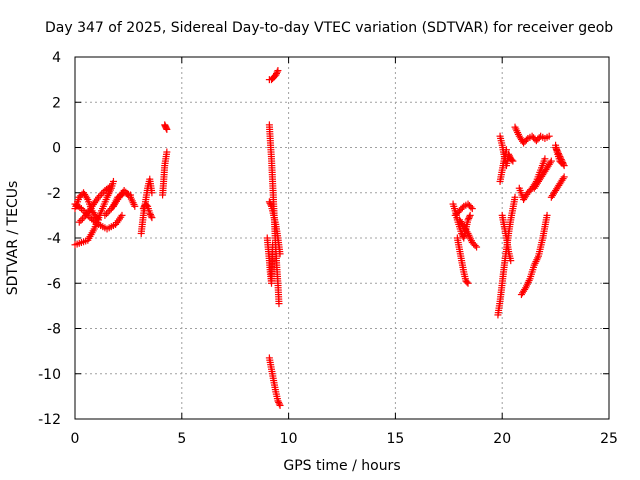 The height and width of the screenshot is (480, 640). What do you see at coordinates (395, 439) in the screenshot?
I see `x-tick-label: 15` at bounding box center [395, 439].